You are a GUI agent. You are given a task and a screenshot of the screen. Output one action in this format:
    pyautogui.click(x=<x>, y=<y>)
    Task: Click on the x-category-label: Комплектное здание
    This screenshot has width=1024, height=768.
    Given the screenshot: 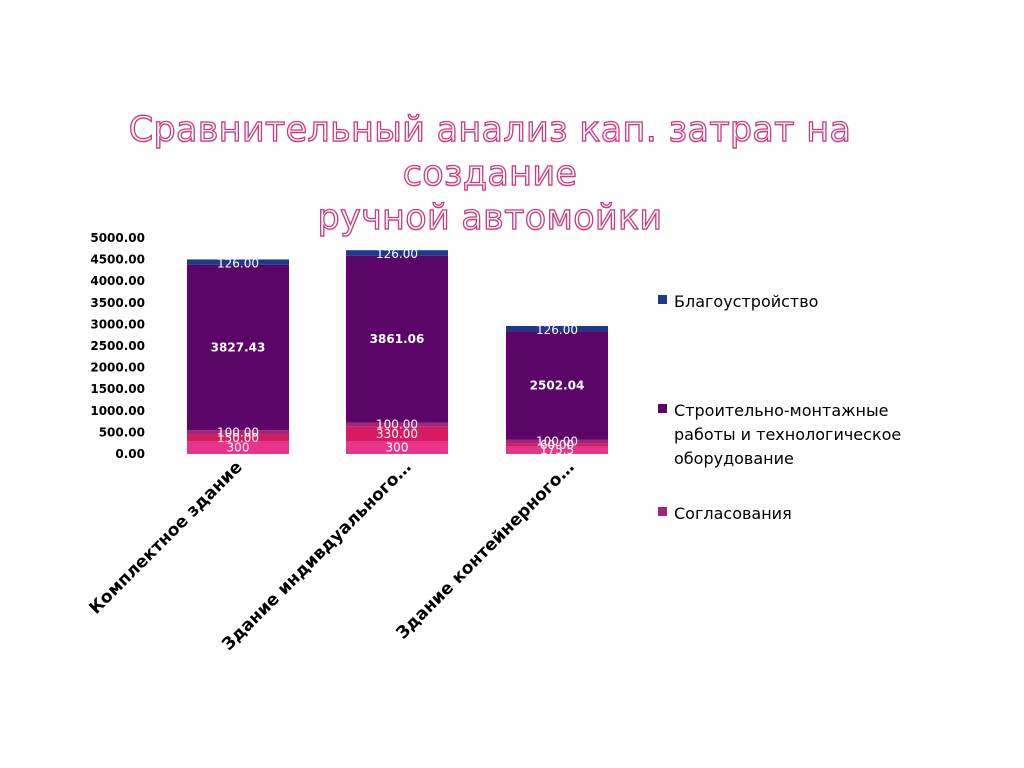 What is the action you would take?
    pyautogui.click(x=166, y=537)
    